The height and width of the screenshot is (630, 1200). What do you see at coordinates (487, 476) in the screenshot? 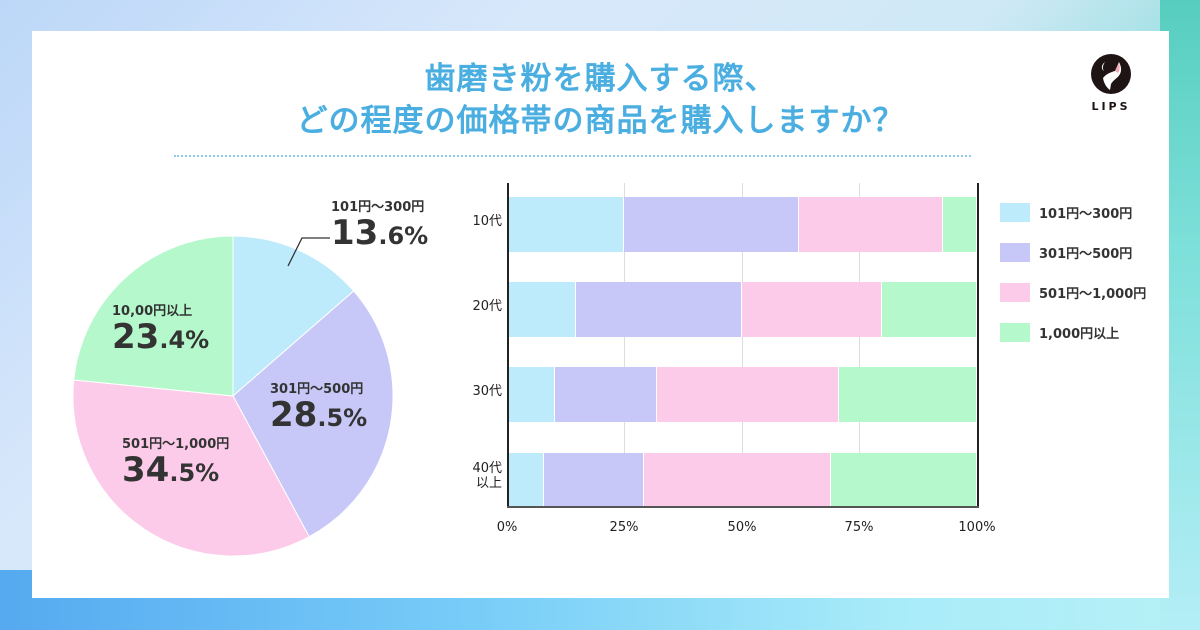
I see `category-label-40s-plus: 40代 以上` at bounding box center [487, 476].